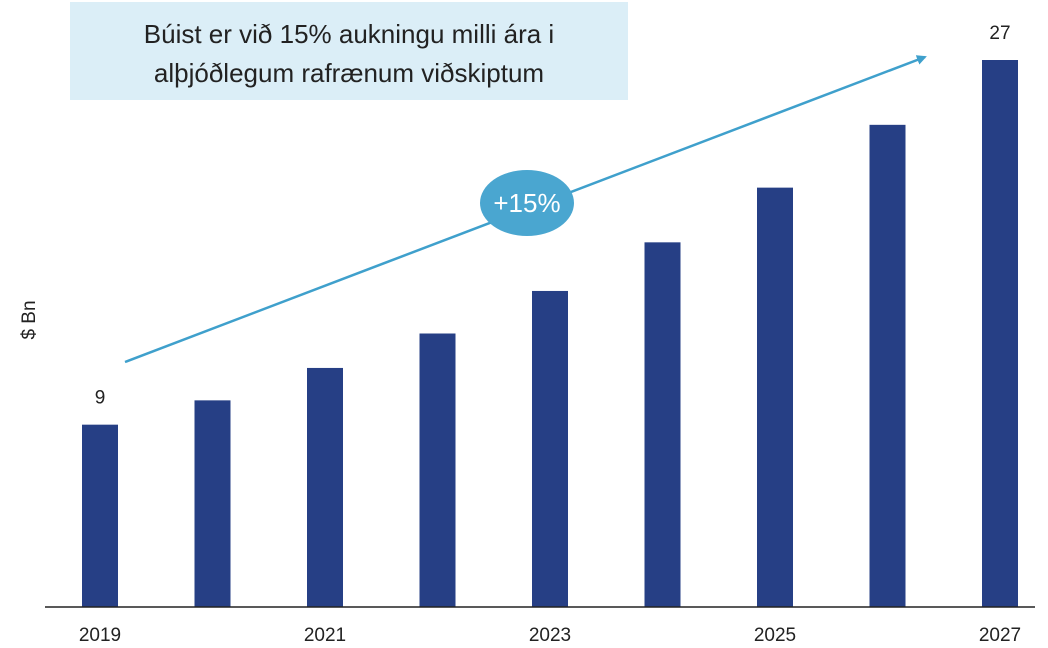 The image size is (1048, 648). What do you see at coordinates (325, 635) in the screenshot?
I see `x-tick-label: 2021` at bounding box center [325, 635].